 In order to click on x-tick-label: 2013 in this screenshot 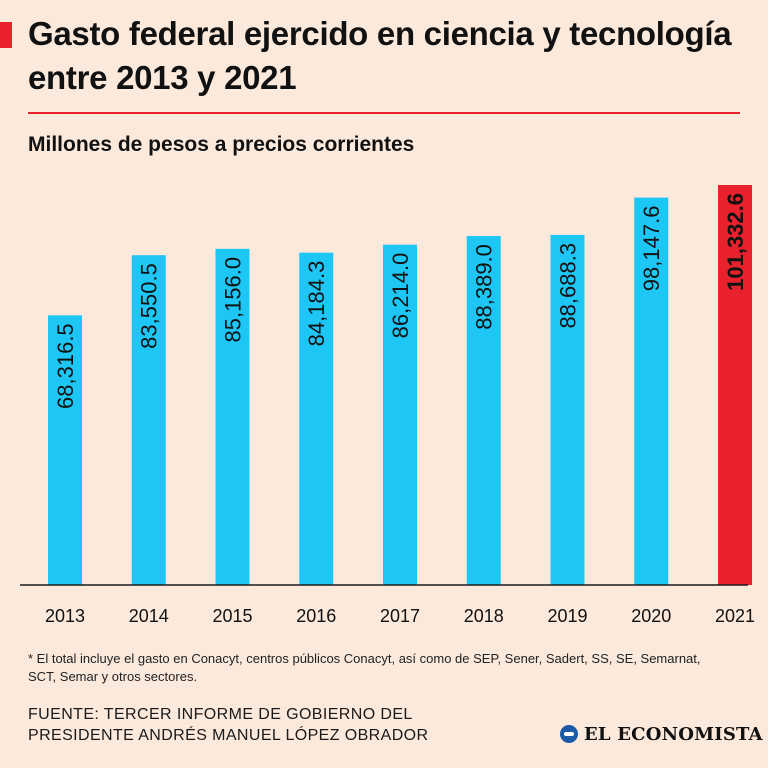, I will do `click(65, 616)`.